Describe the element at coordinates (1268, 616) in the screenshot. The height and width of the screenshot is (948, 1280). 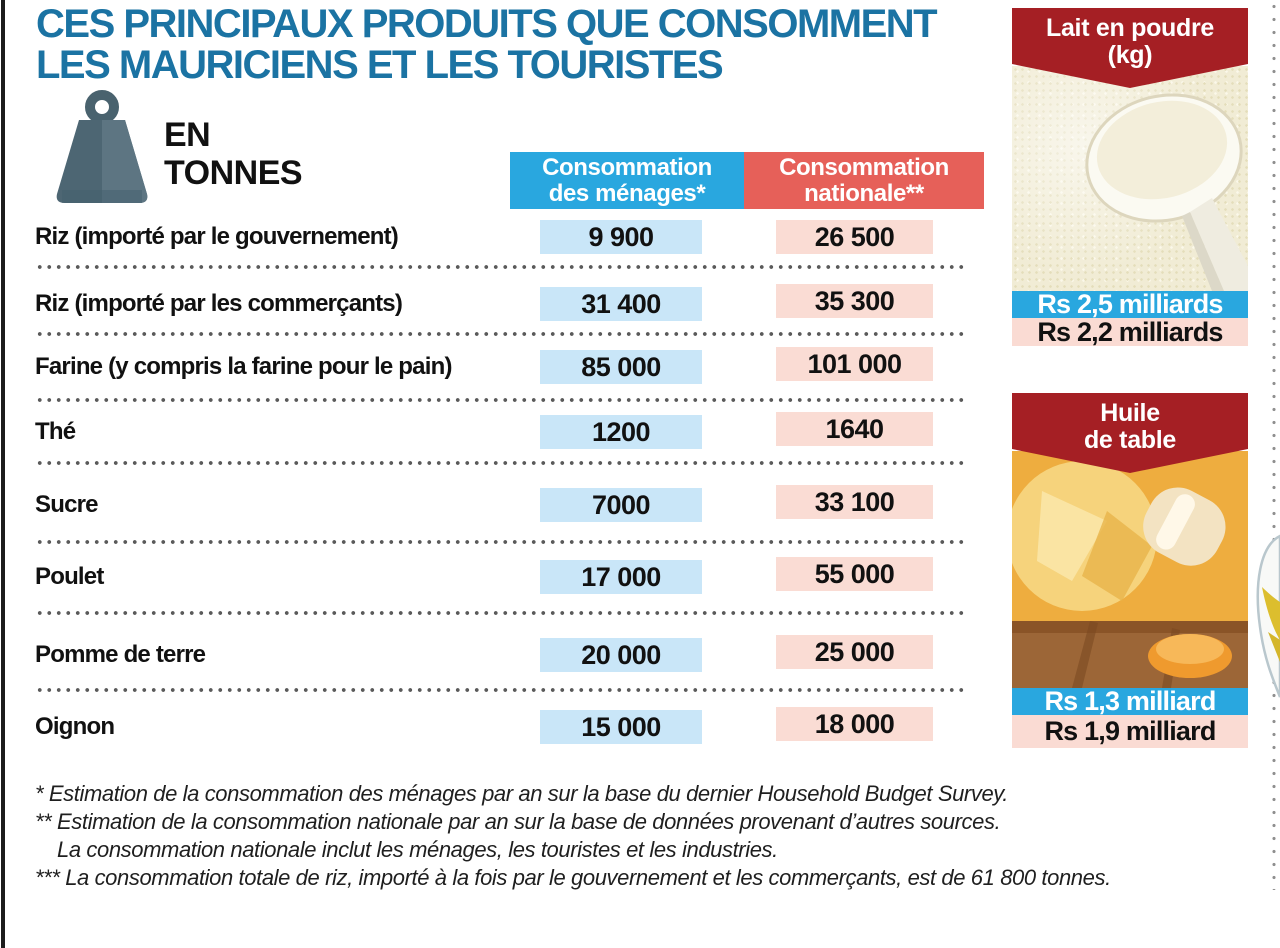
I see `glass-edge-icon` at that location.